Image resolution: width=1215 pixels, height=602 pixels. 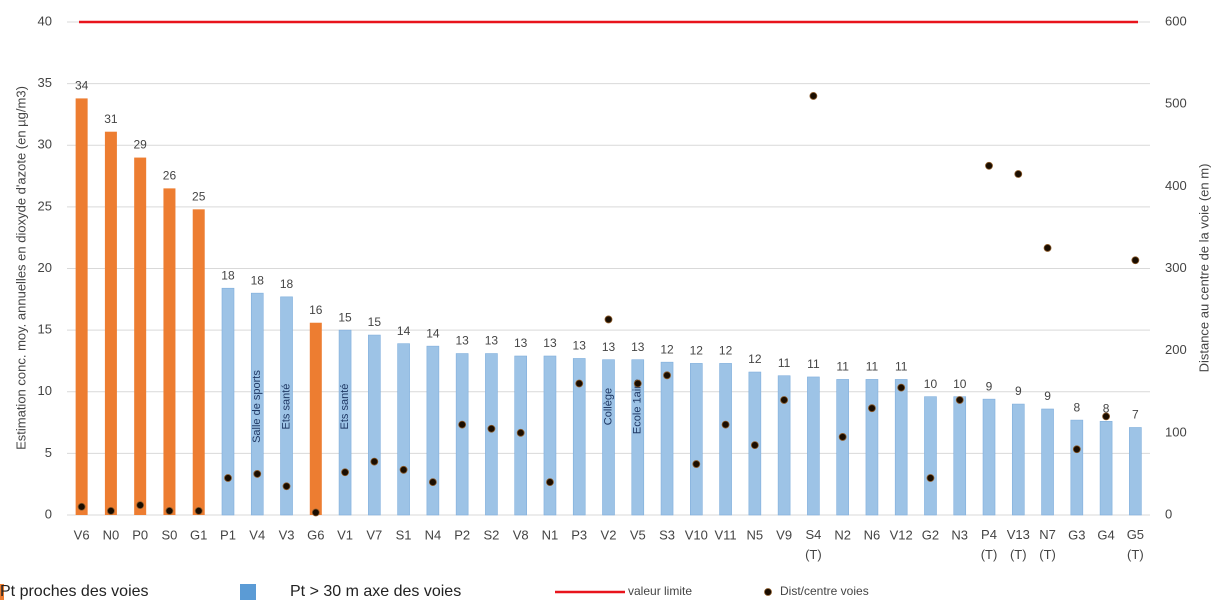 I want to click on y-tick-label: 15, so click(x=45, y=329).